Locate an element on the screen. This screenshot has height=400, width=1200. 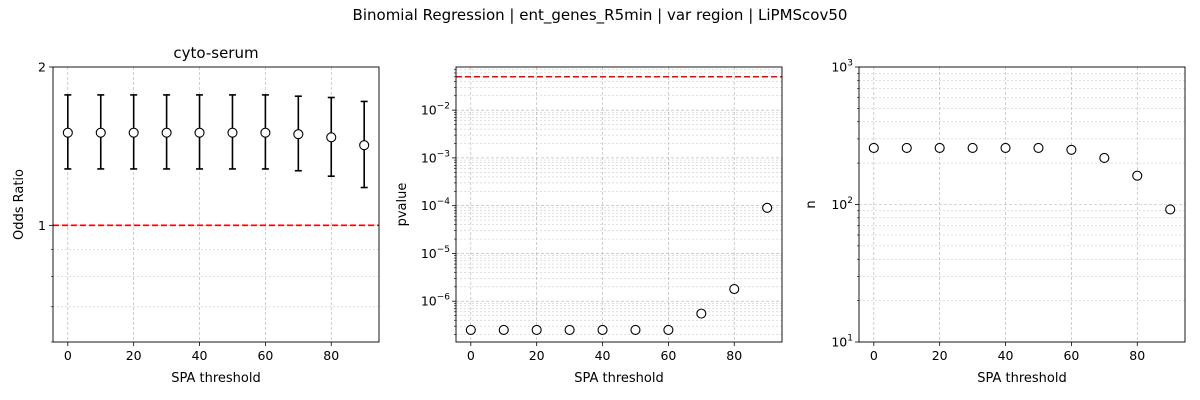
y-tick-label: 10⁻³ is located at coordinates (435, 157).